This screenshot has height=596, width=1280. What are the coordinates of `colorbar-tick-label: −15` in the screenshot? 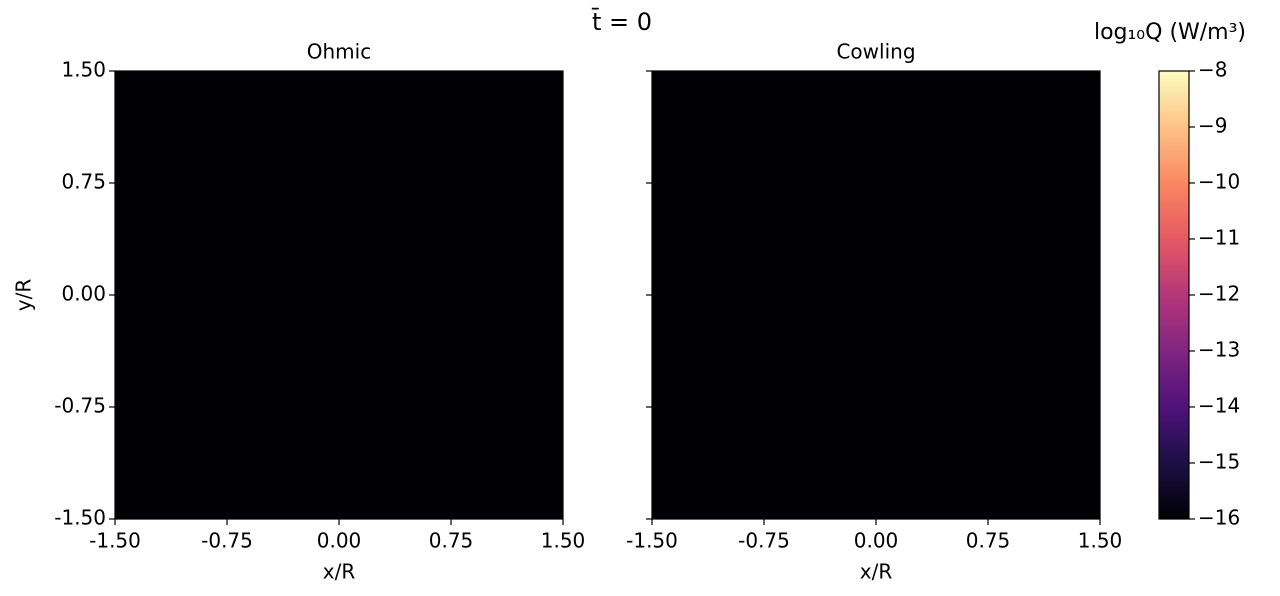 It's located at (1219, 462).